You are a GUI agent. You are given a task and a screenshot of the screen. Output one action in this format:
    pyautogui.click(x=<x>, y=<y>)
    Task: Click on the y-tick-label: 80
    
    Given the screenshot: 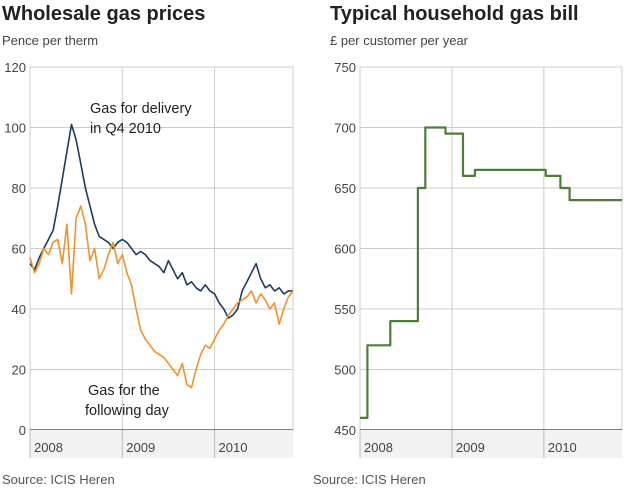 What is the action you would take?
    pyautogui.click(x=19, y=188)
    